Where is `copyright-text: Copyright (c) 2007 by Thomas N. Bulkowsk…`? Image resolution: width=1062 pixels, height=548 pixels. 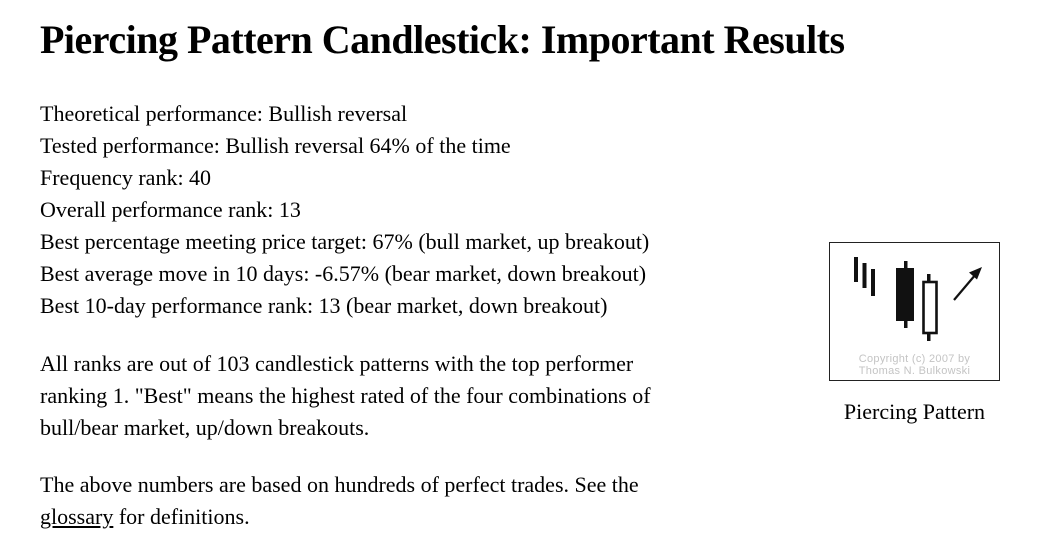
copyright-text: Copyright (c) 2007 by Thomas N. Bulkowsk… is located at coordinates (914, 365).